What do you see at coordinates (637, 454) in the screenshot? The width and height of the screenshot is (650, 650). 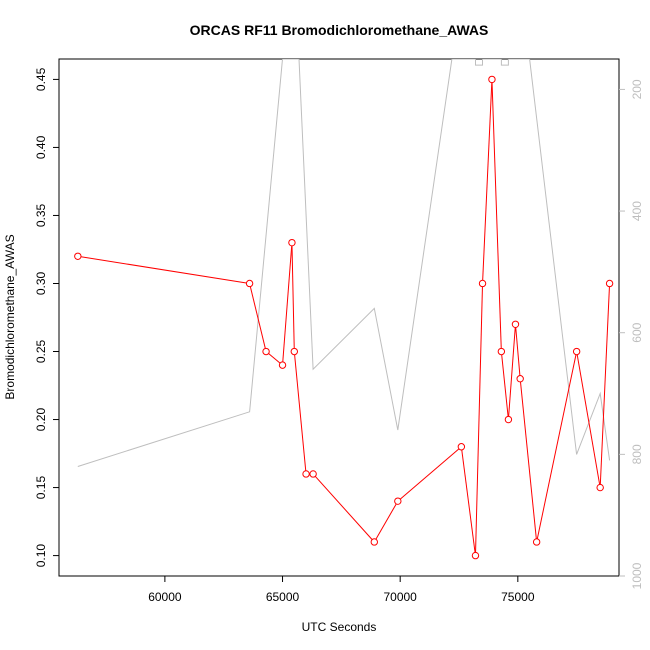 I see `y2-tick-label: 800` at bounding box center [637, 454].